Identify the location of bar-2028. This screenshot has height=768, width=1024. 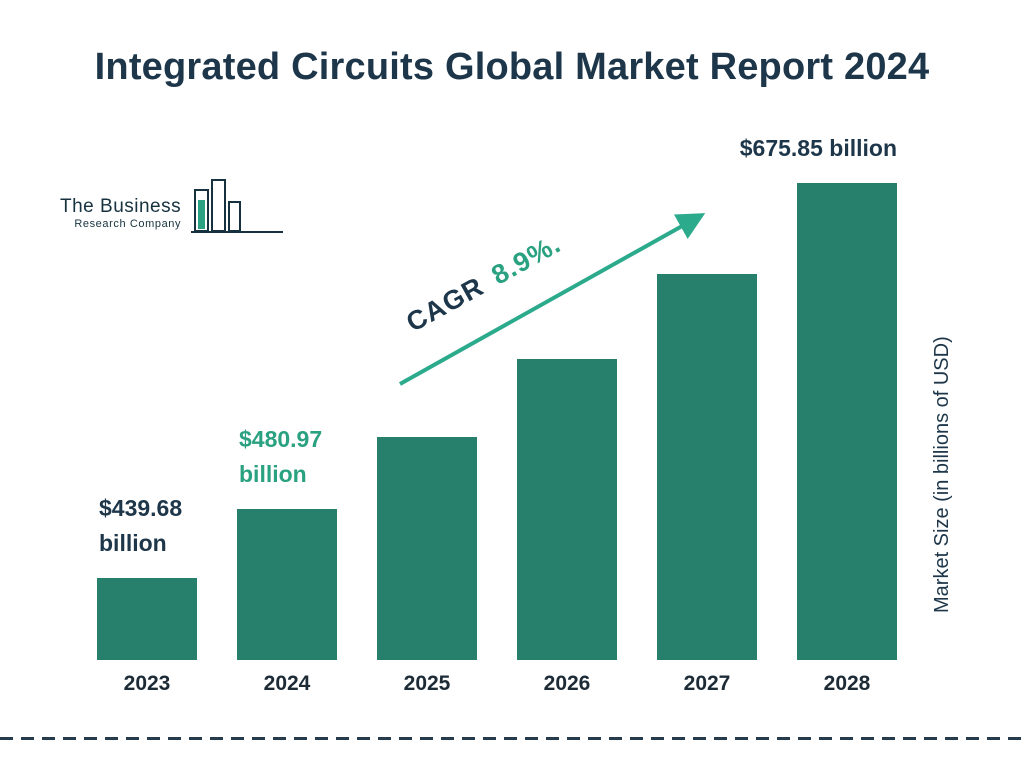
(847, 421).